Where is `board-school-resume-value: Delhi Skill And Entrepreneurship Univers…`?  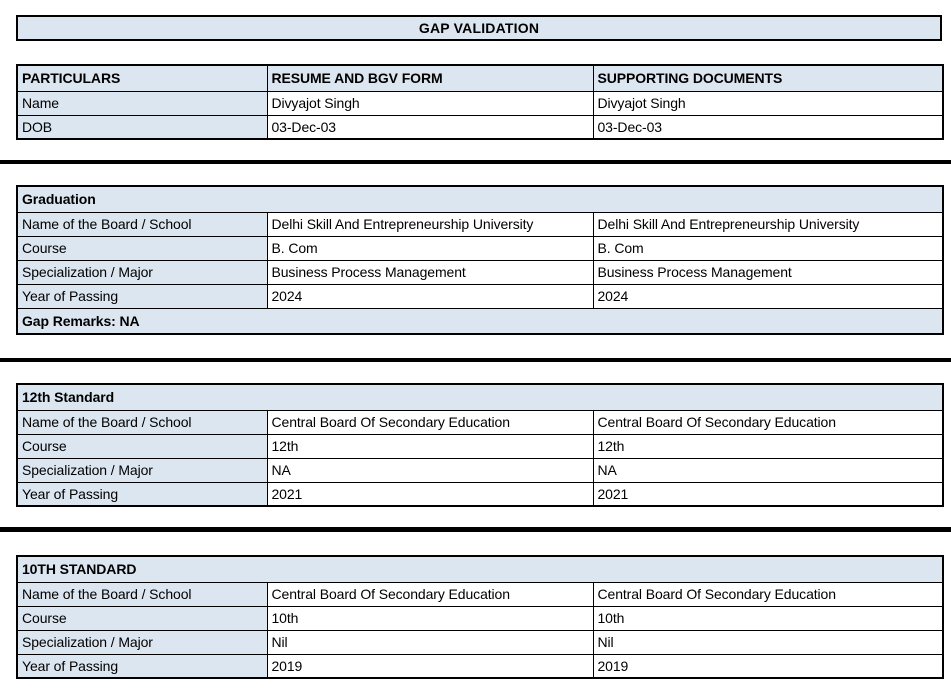
board-school-resume-value: Delhi Skill And Entrepreneurship Univers… is located at coordinates (430, 224).